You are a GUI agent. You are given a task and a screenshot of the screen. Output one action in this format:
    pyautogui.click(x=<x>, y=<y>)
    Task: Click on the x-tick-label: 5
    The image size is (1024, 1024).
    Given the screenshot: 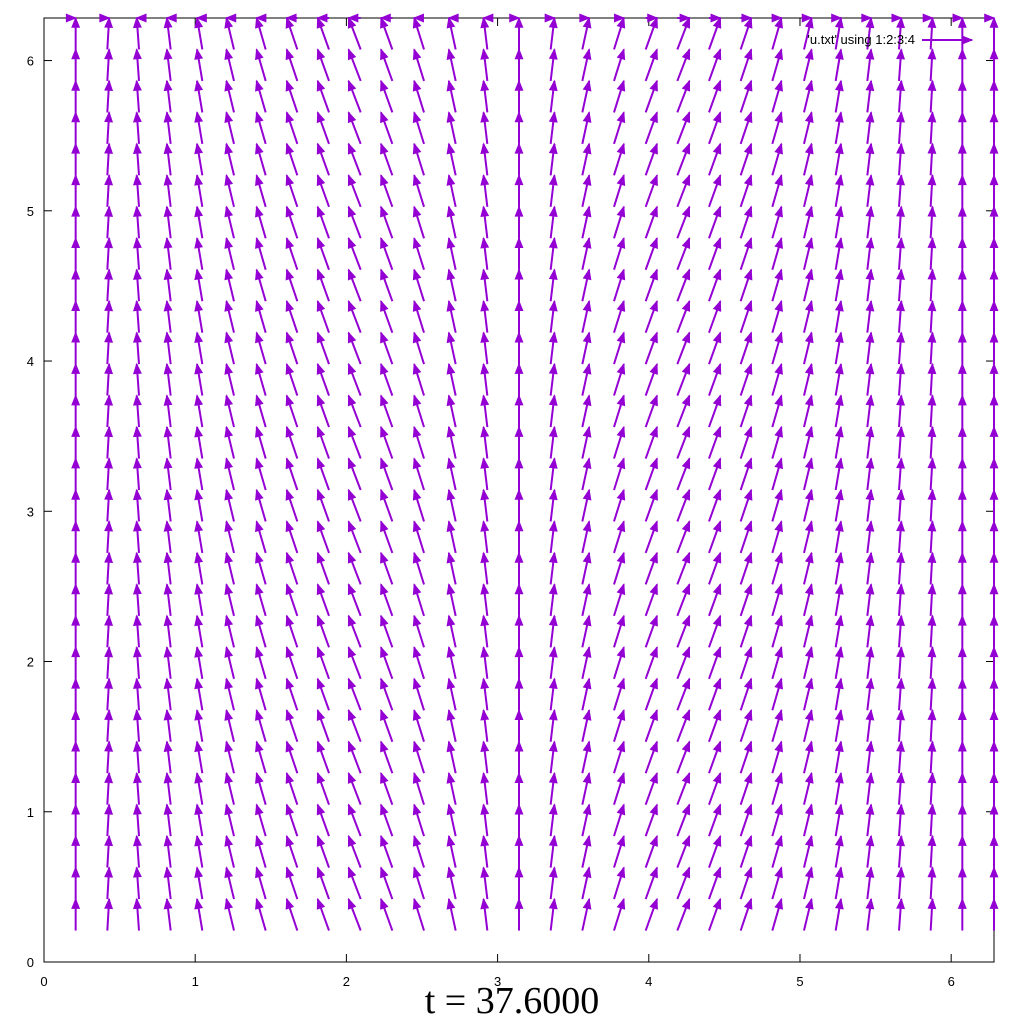 What is the action you would take?
    pyautogui.click(x=799, y=981)
    